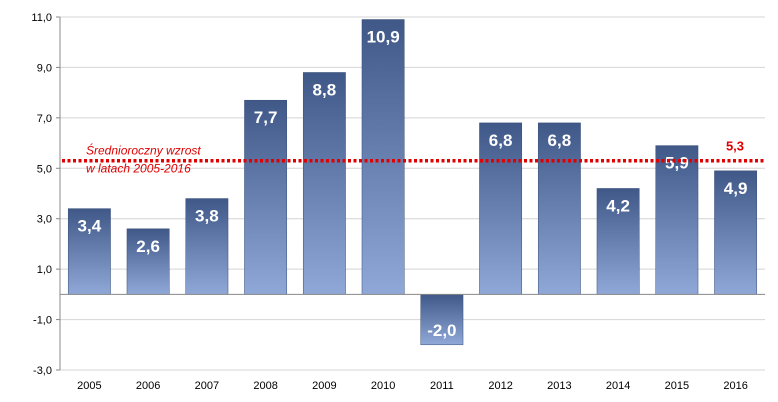 Image resolution: width=778 pixels, height=402 pixels. Describe the element at coordinates (441, 330) in the screenshot. I see `bar-value-label: -2,0` at that location.